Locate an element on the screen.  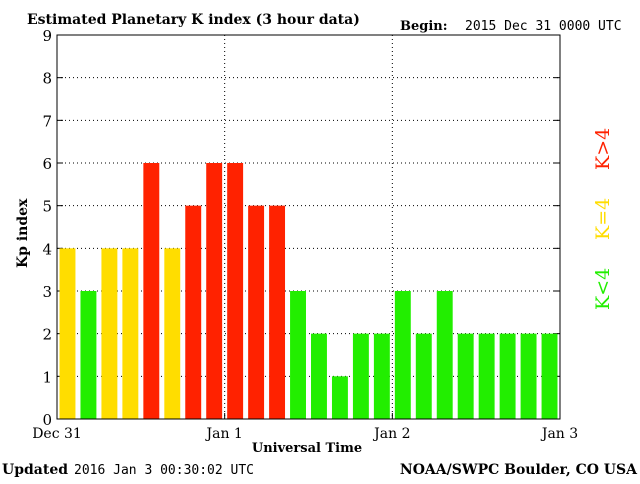
x-tick-label: Jan 2 is located at coordinates (391, 434).